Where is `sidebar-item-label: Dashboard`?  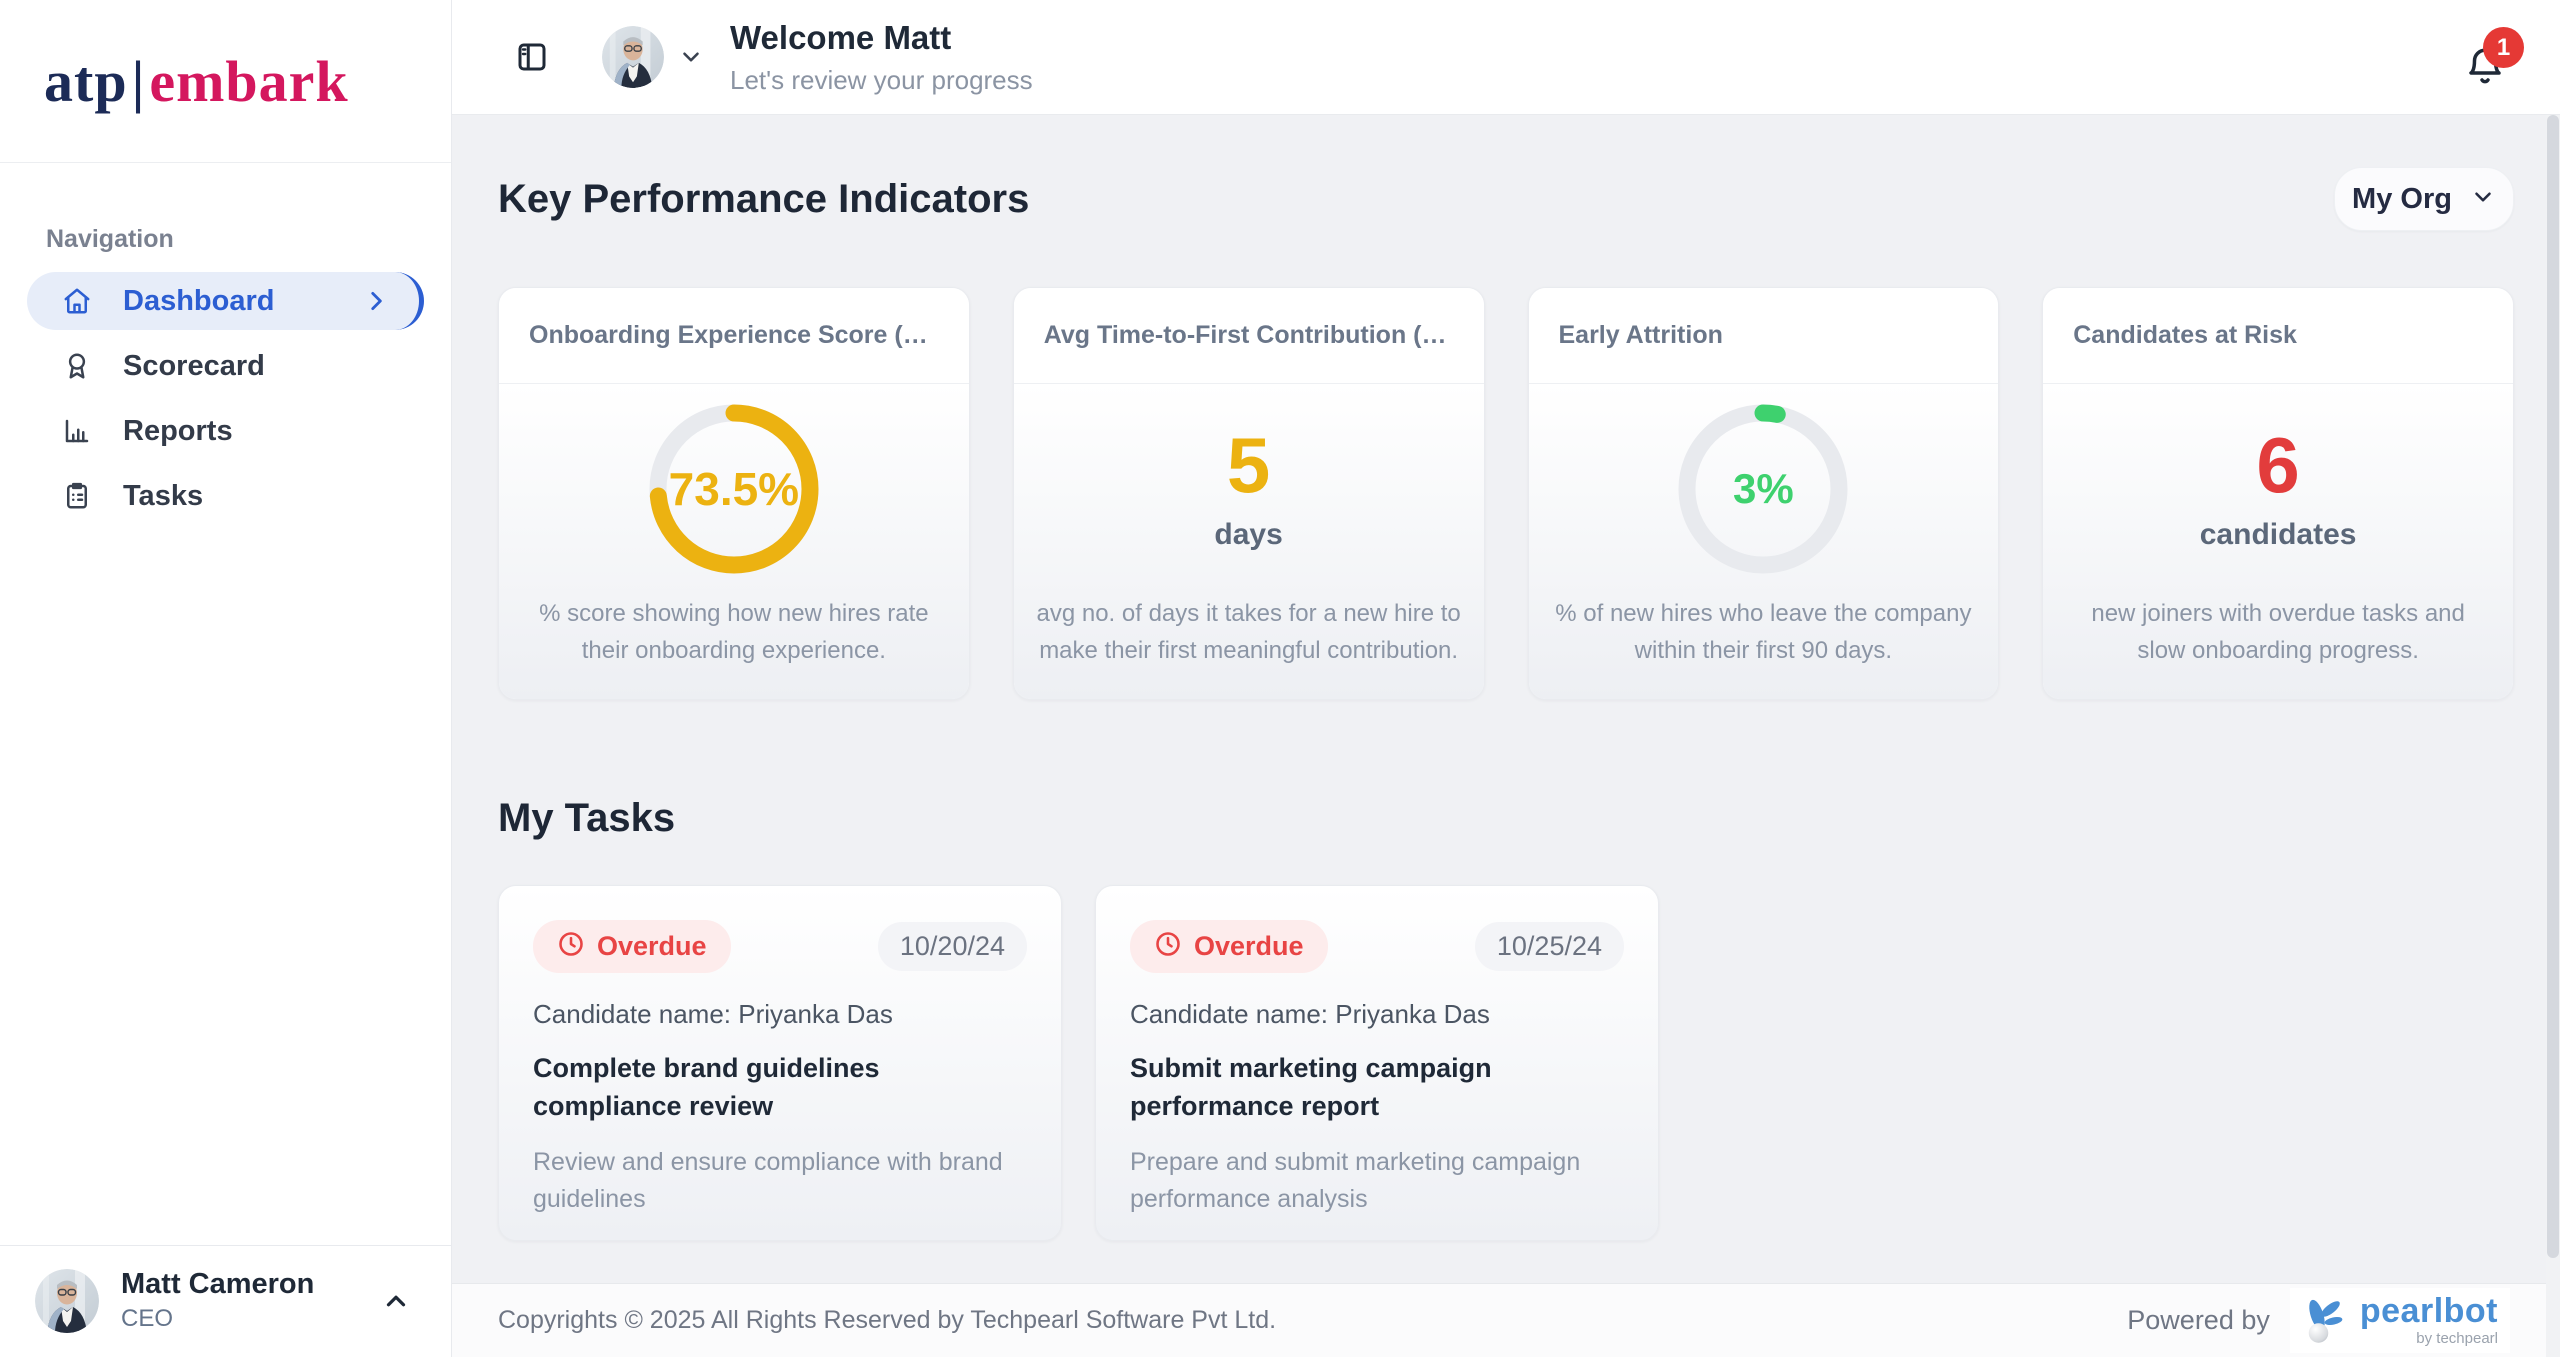 sidebar-item-label: Dashboard is located at coordinates (199, 300).